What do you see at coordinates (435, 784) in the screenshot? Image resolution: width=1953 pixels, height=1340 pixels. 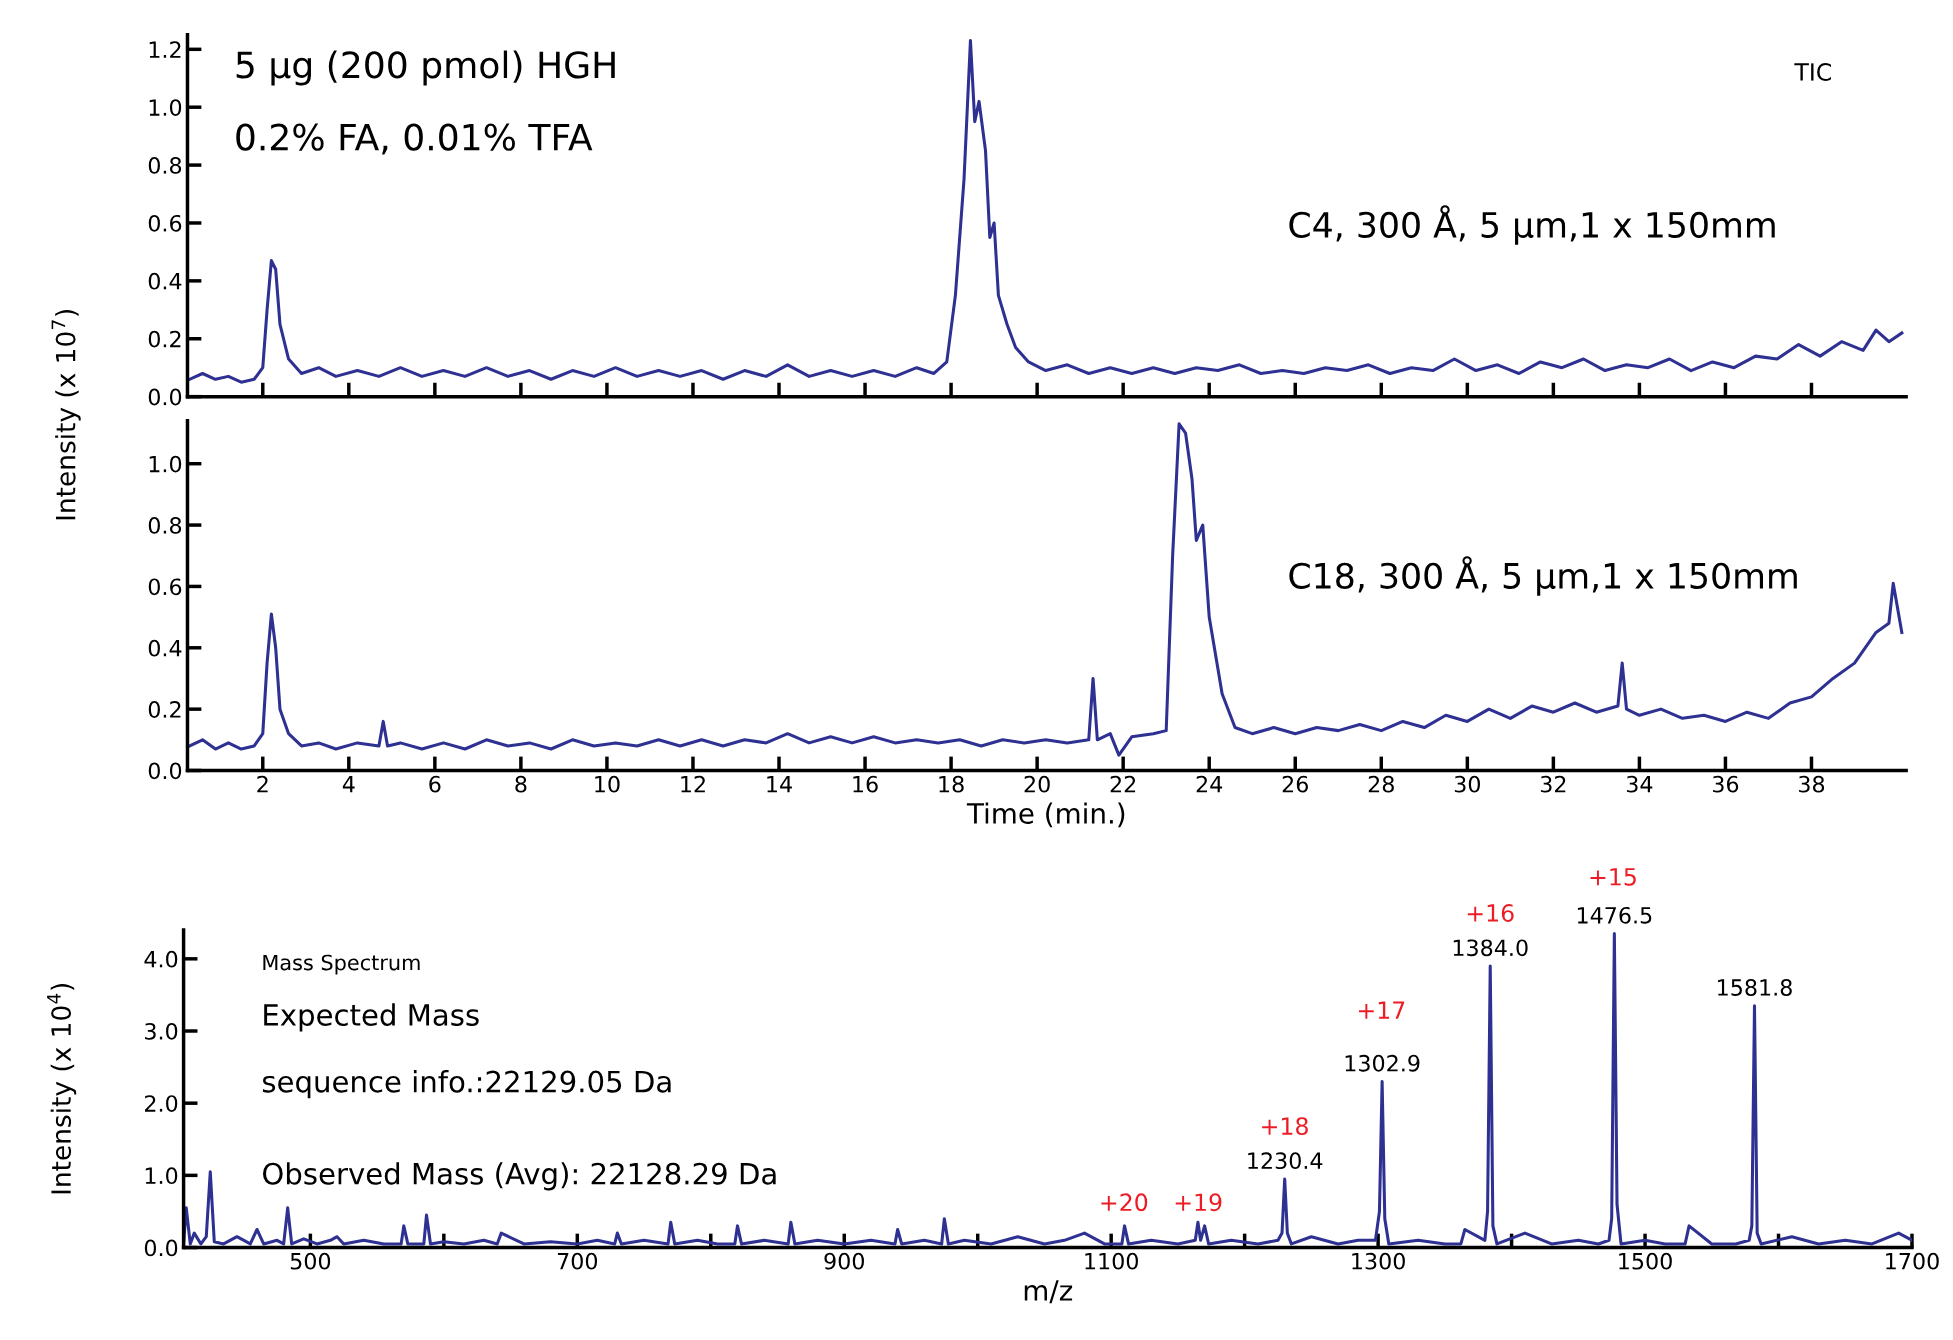 I see `x-tick-label: 6` at bounding box center [435, 784].